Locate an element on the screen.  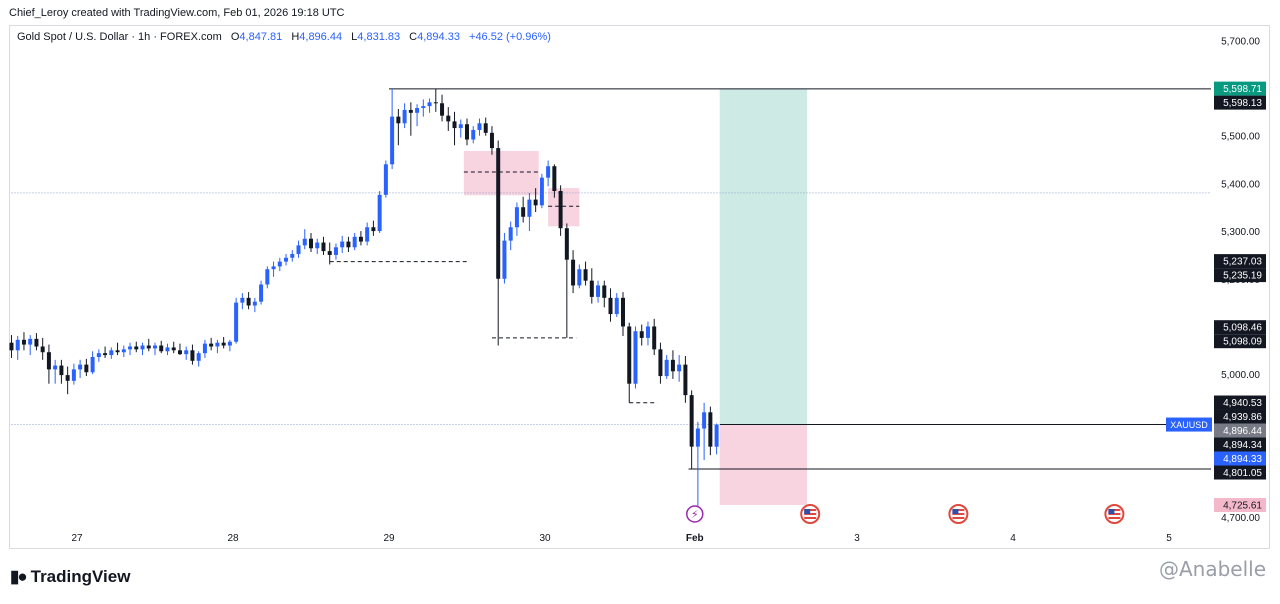
low-label: L is located at coordinates (354, 37).